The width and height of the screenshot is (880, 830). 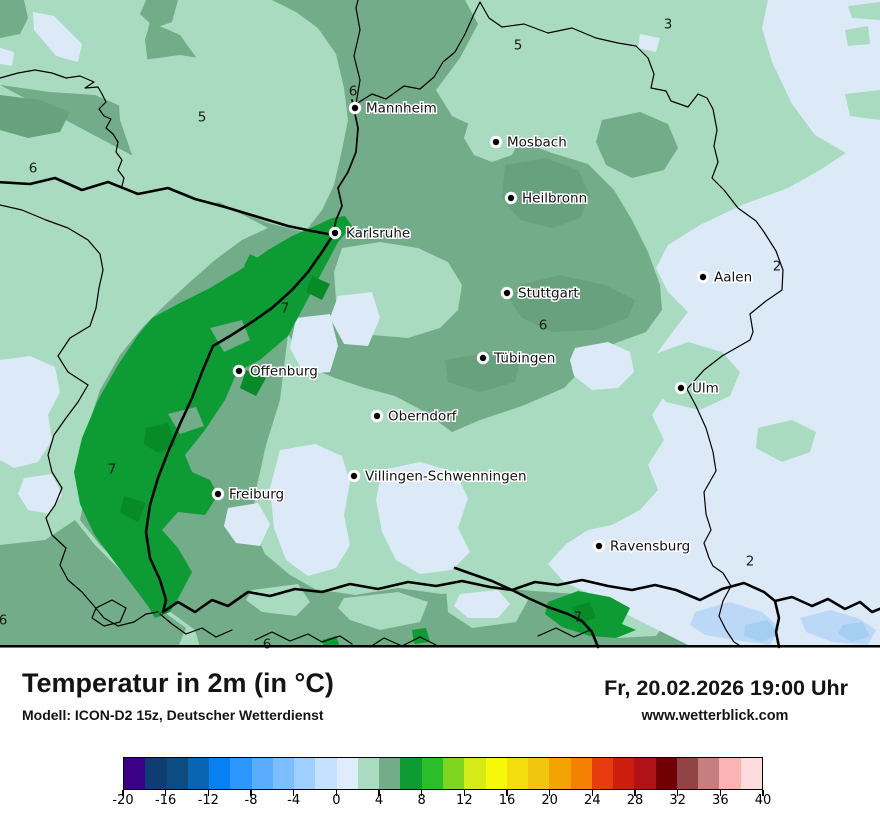 What do you see at coordinates (705, 389) in the screenshot?
I see `city-label: Ulm` at bounding box center [705, 389].